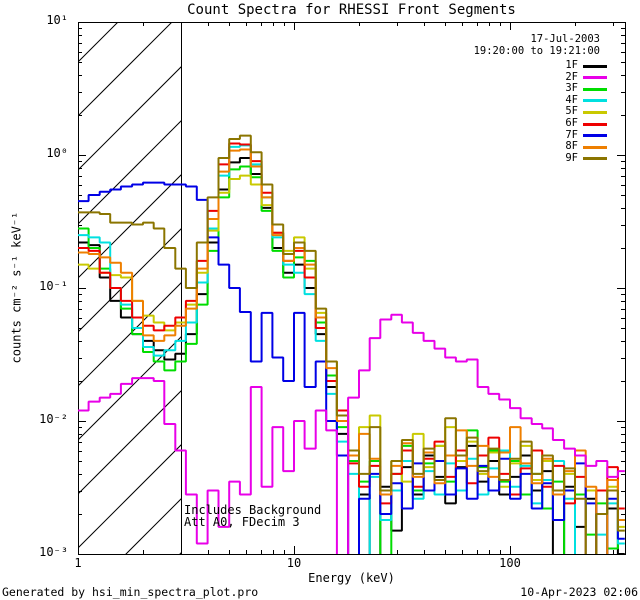  Describe the element at coordinates (595, 78) in the screenshot. I see `legend-swatch-2f` at that location.